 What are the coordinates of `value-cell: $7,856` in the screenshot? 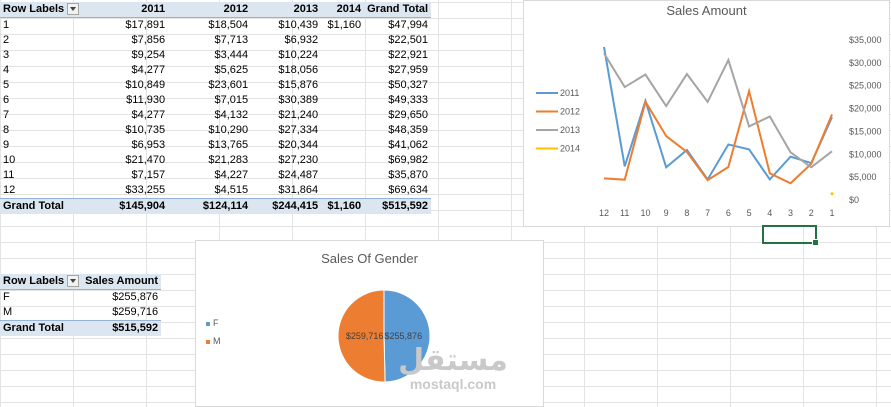 It's located at (148, 40).